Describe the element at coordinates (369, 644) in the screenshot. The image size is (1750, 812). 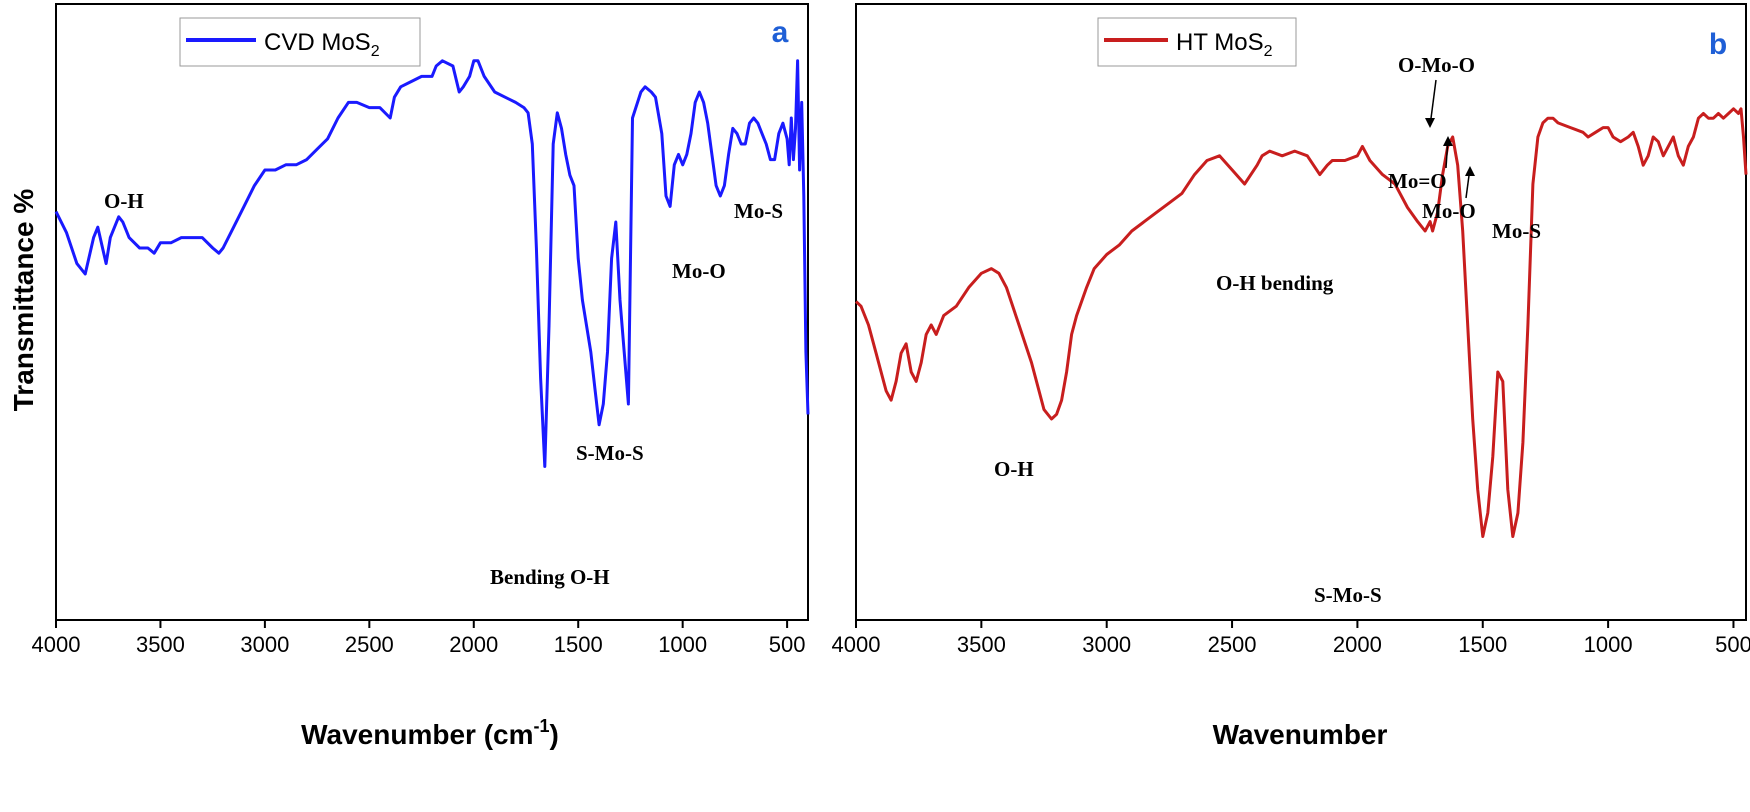
I see `panel-a-tick-label-2500: 2500` at that location.